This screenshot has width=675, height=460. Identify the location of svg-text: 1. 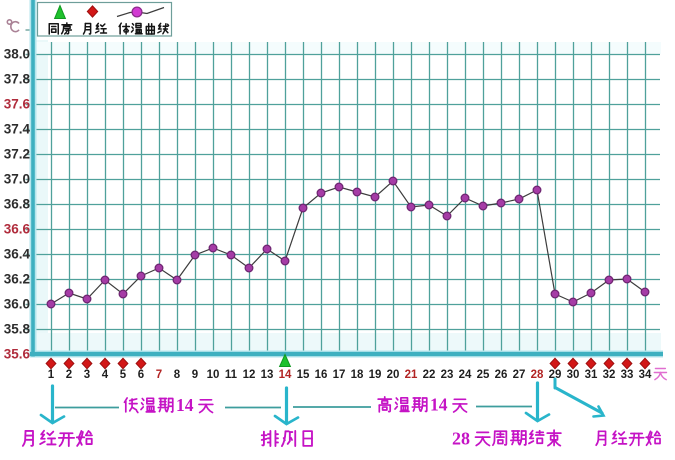
(51, 375).